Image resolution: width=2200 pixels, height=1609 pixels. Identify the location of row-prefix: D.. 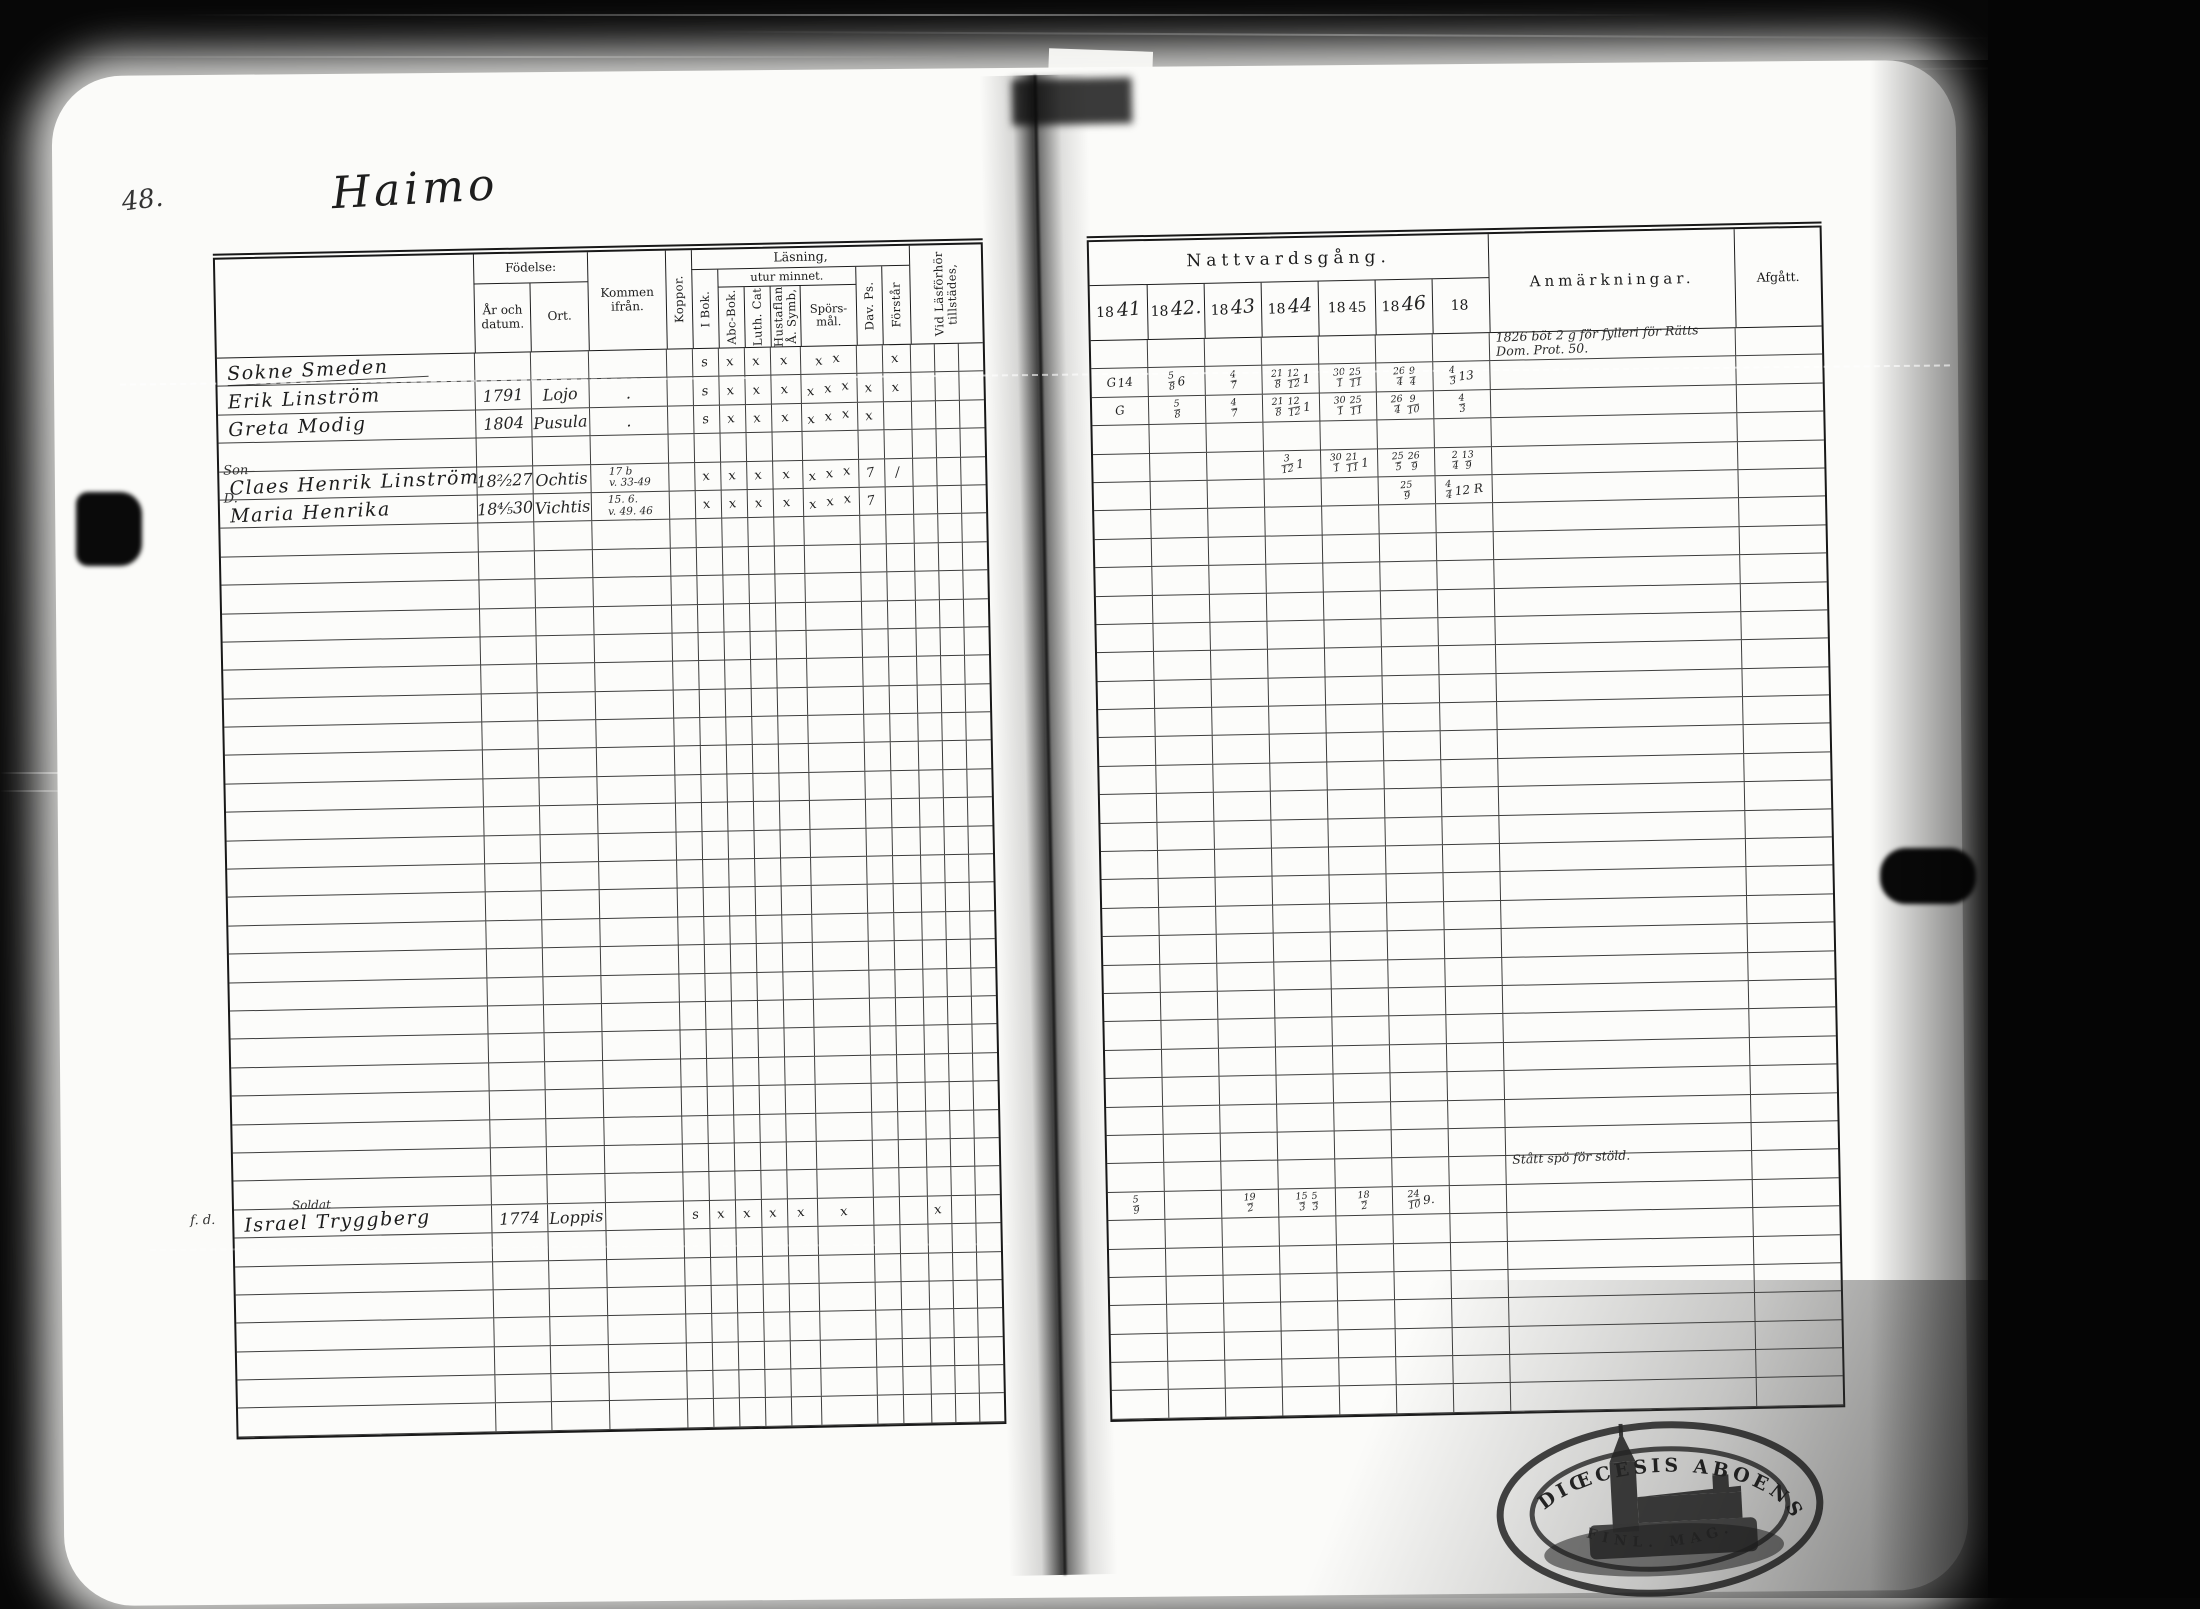
(230, 499).